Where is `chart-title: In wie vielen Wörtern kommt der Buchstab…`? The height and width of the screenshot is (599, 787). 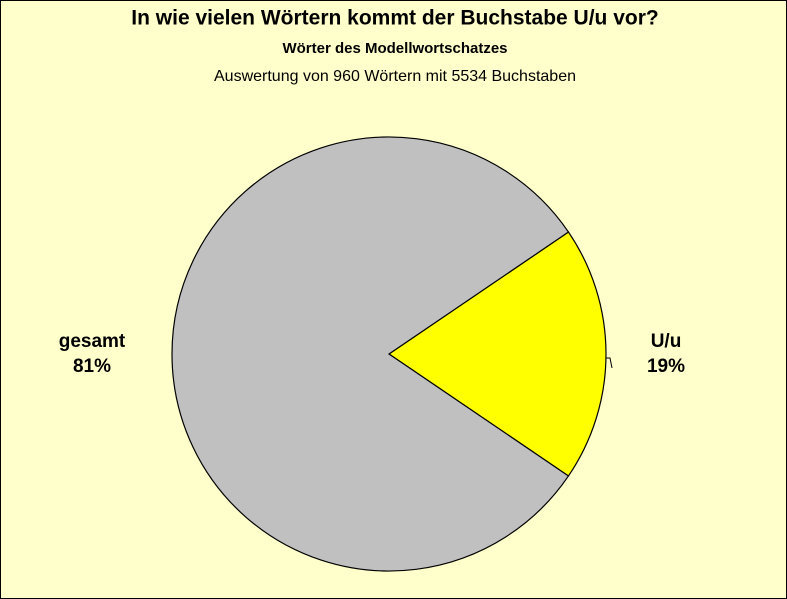
chart-title: In wie vielen Wörtern kommt der Buchstab… is located at coordinates (394, 18).